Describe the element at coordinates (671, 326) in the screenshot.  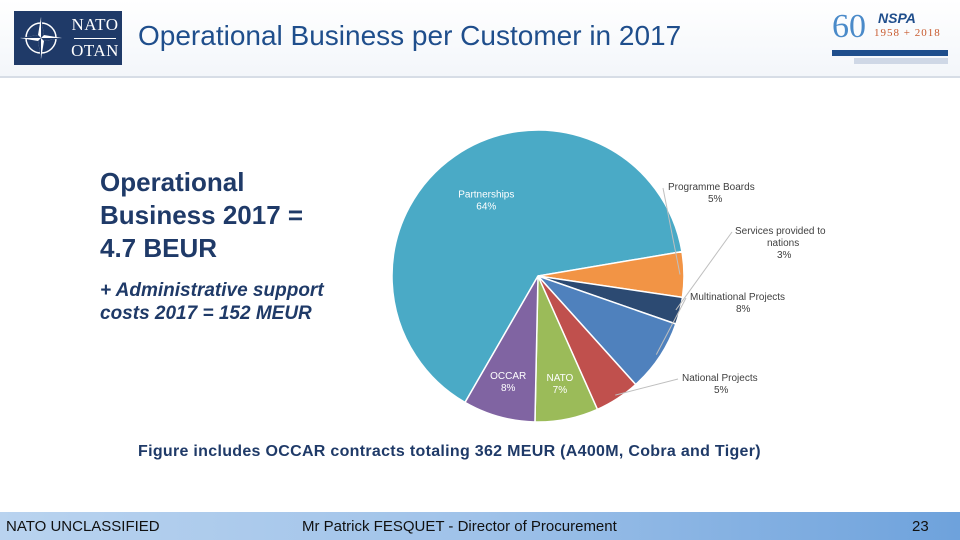
I see `leader-line-multinational-projects` at that location.